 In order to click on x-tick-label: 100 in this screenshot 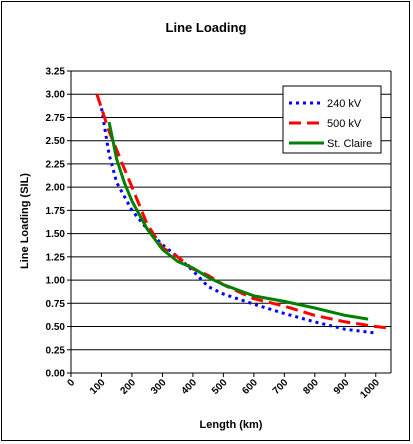, I will do `click(98, 387)`.